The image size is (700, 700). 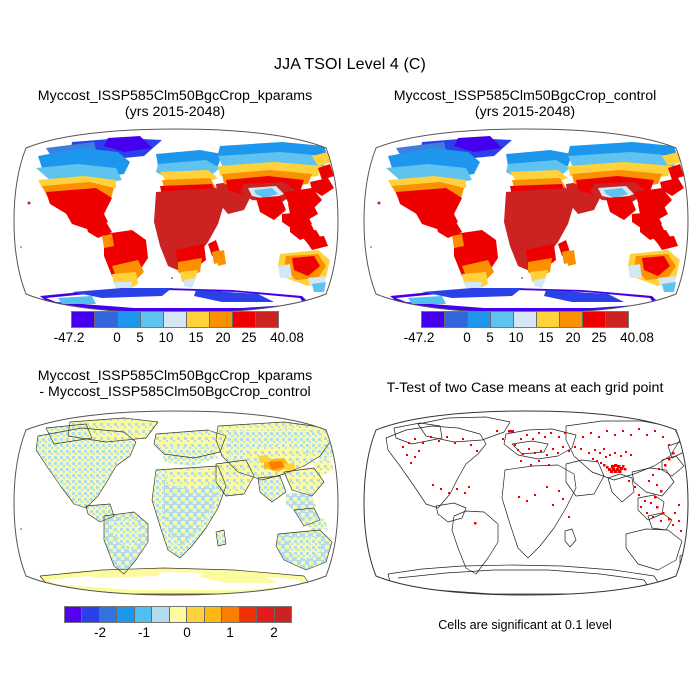 What do you see at coordinates (175, 376) in the screenshot?
I see `panel-bottom-left-title-line1: Myccost_ISSP585Clm50BgcCrop_kparams` at bounding box center [175, 376].